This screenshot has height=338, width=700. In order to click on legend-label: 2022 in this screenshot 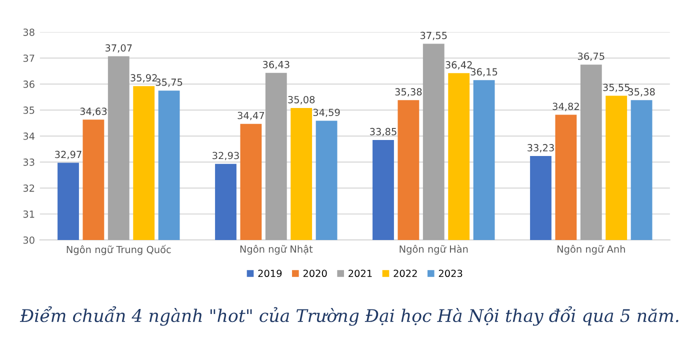, I will do `click(405, 274)`.